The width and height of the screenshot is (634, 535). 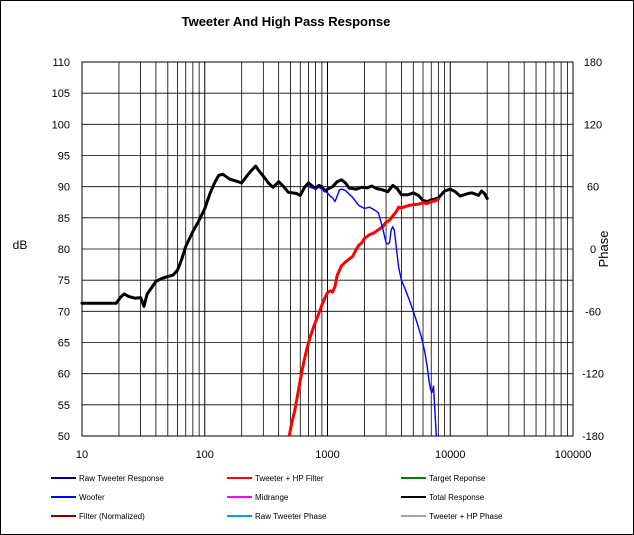 I want to click on y2-tick-label: 120, so click(x=593, y=125).